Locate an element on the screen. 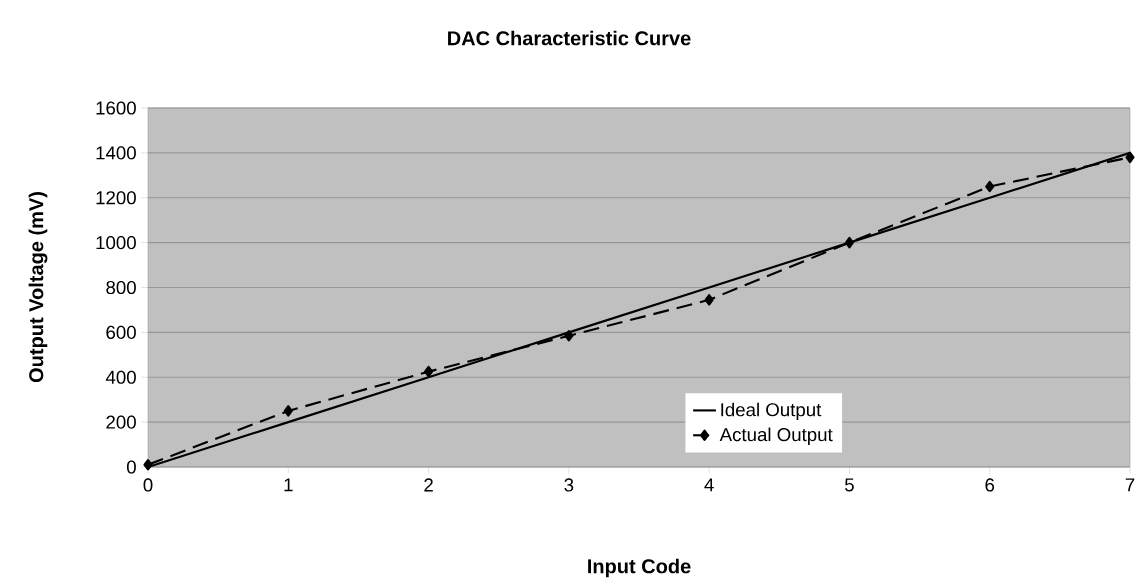  x-tick-label: 0 is located at coordinates (148, 485).